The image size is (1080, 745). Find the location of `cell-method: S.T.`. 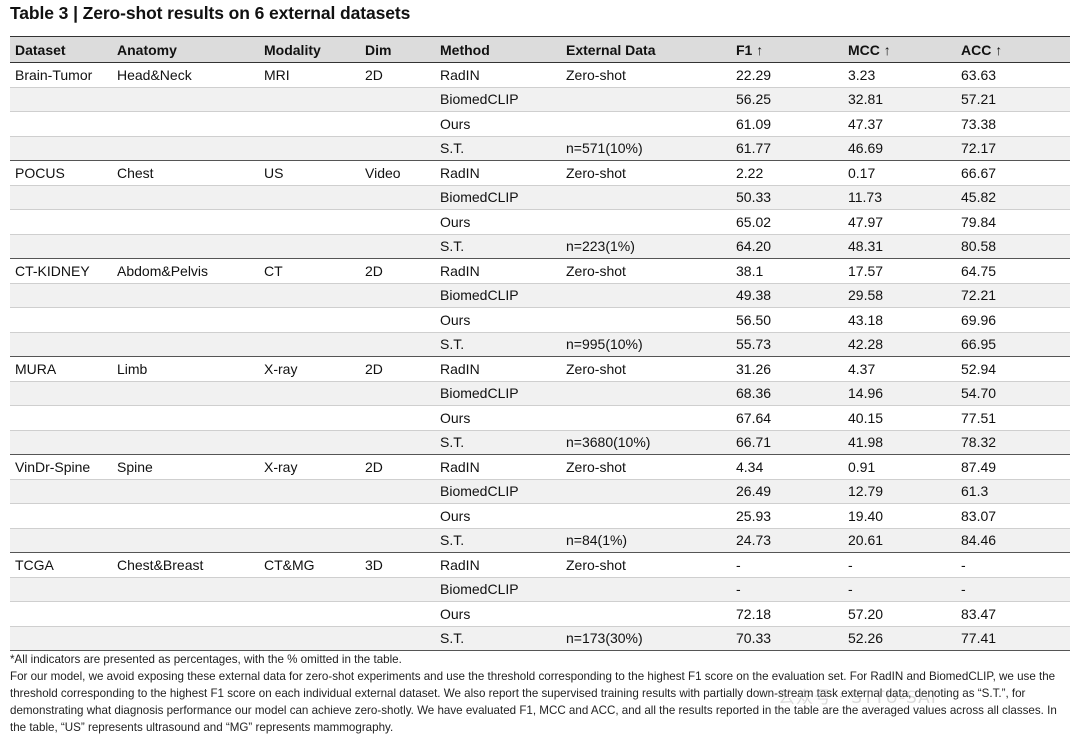

cell-method: S.T. is located at coordinates (498, 638).